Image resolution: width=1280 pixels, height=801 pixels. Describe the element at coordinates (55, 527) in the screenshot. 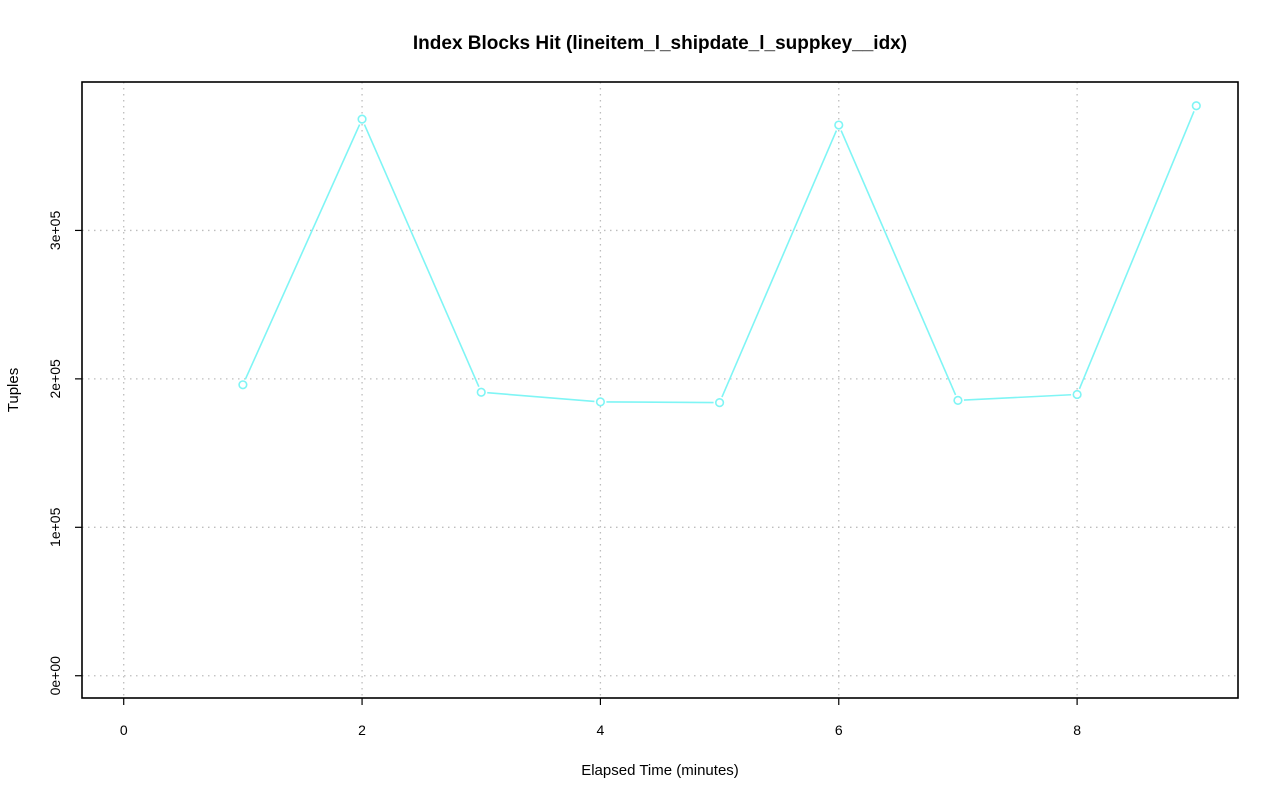

I see `y-tick-label: 1e+05` at that location.